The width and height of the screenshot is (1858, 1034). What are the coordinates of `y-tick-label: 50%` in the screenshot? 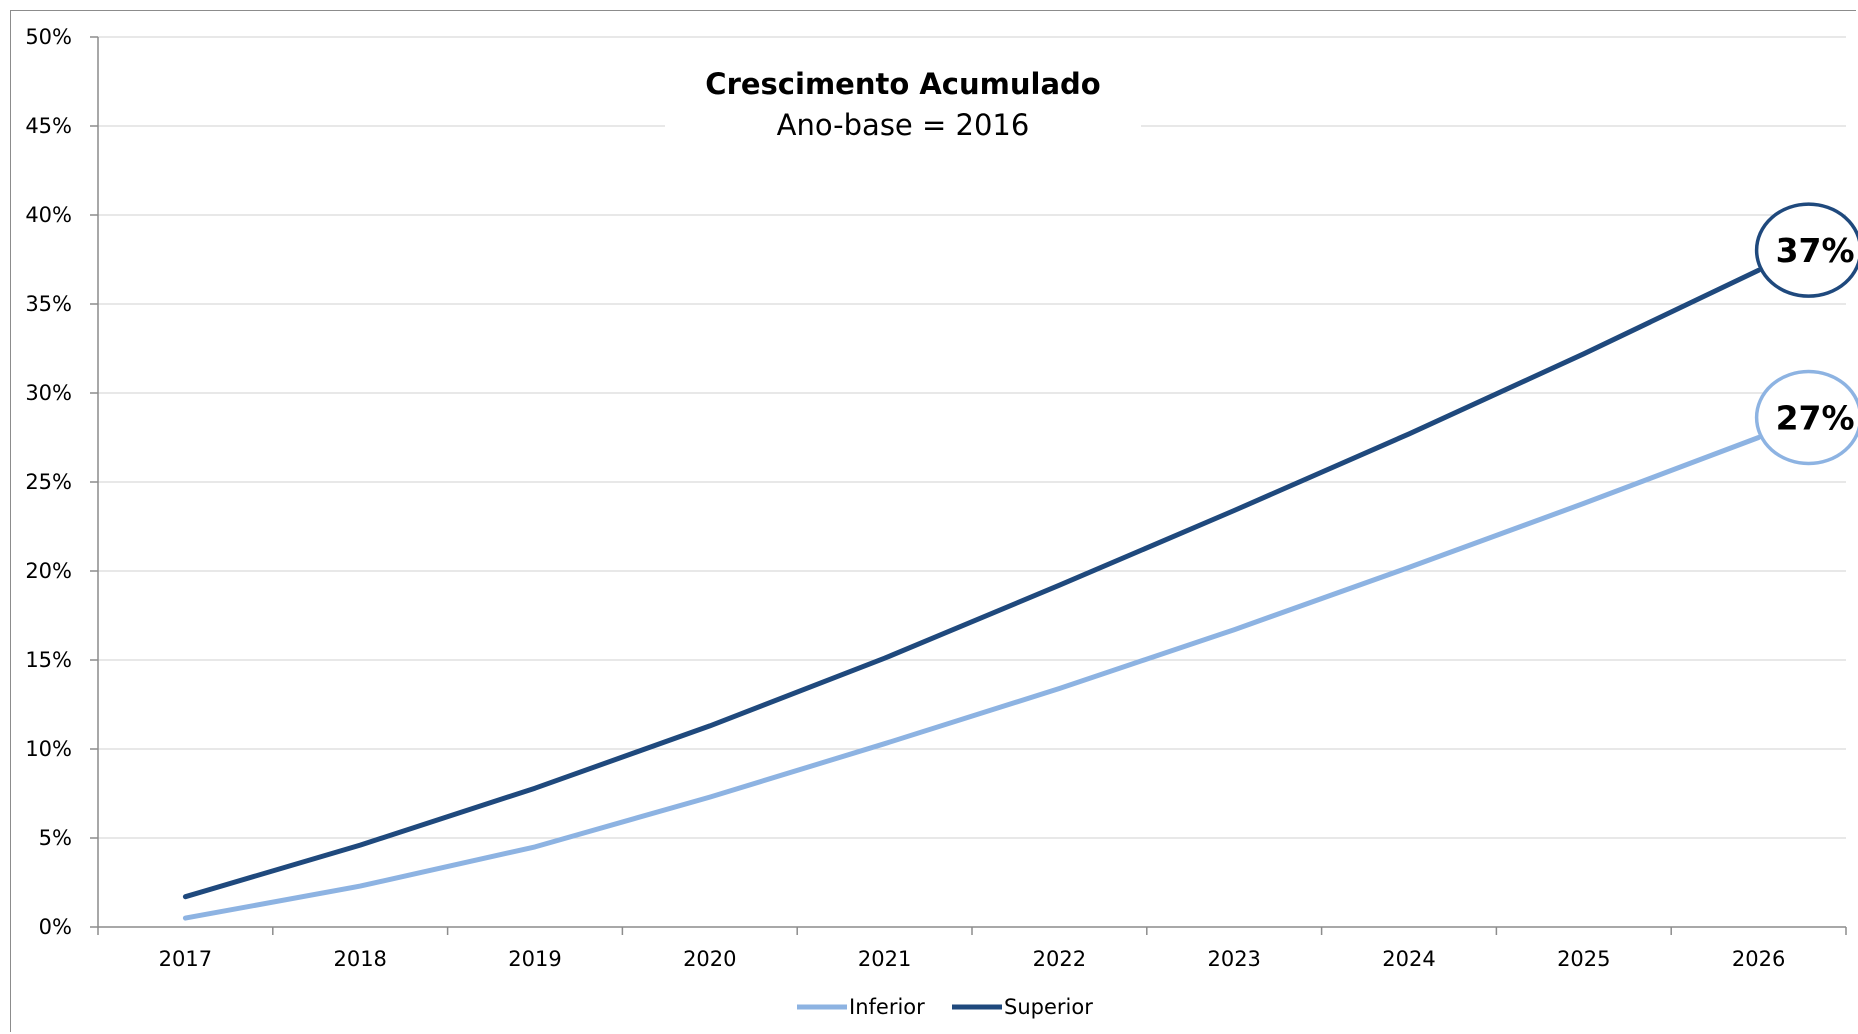 It's located at (48, 37).